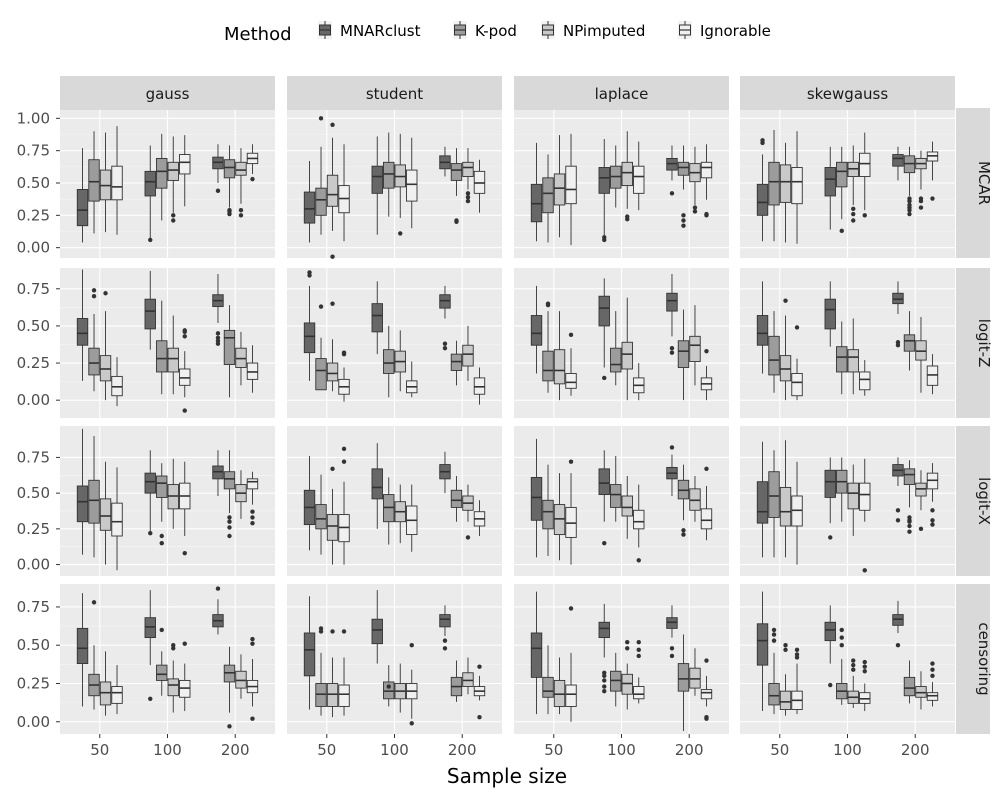 The height and width of the screenshot is (800, 1000). I want to click on y-tick-label: 0.25, so click(33, 683).